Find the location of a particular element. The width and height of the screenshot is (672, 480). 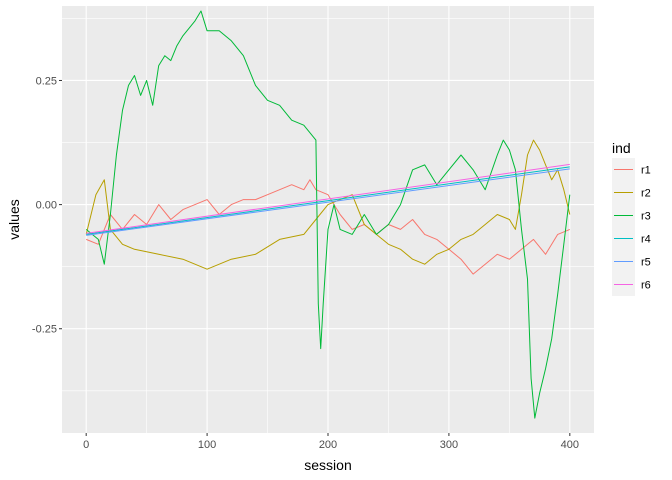

legend-item-r2: r2 is located at coordinates (631, 192).